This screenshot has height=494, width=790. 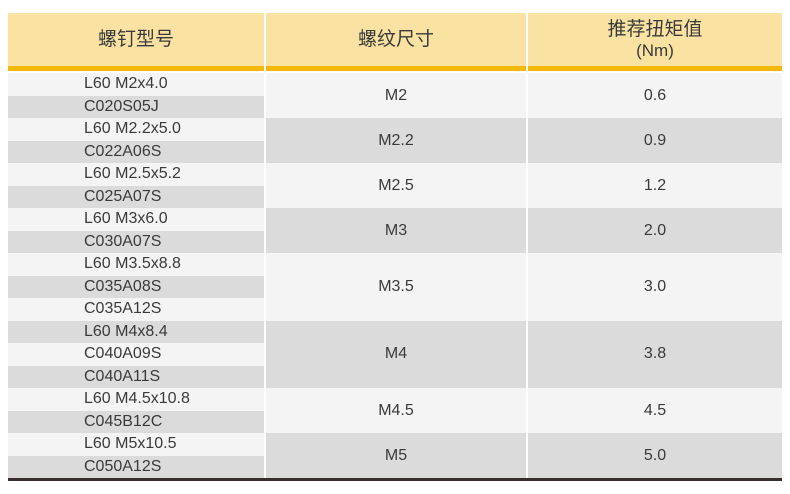 What do you see at coordinates (136, 84) in the screenshot?
I see `screw-model-cell: L60 M2x4.0` at bounding box center [136, 84].